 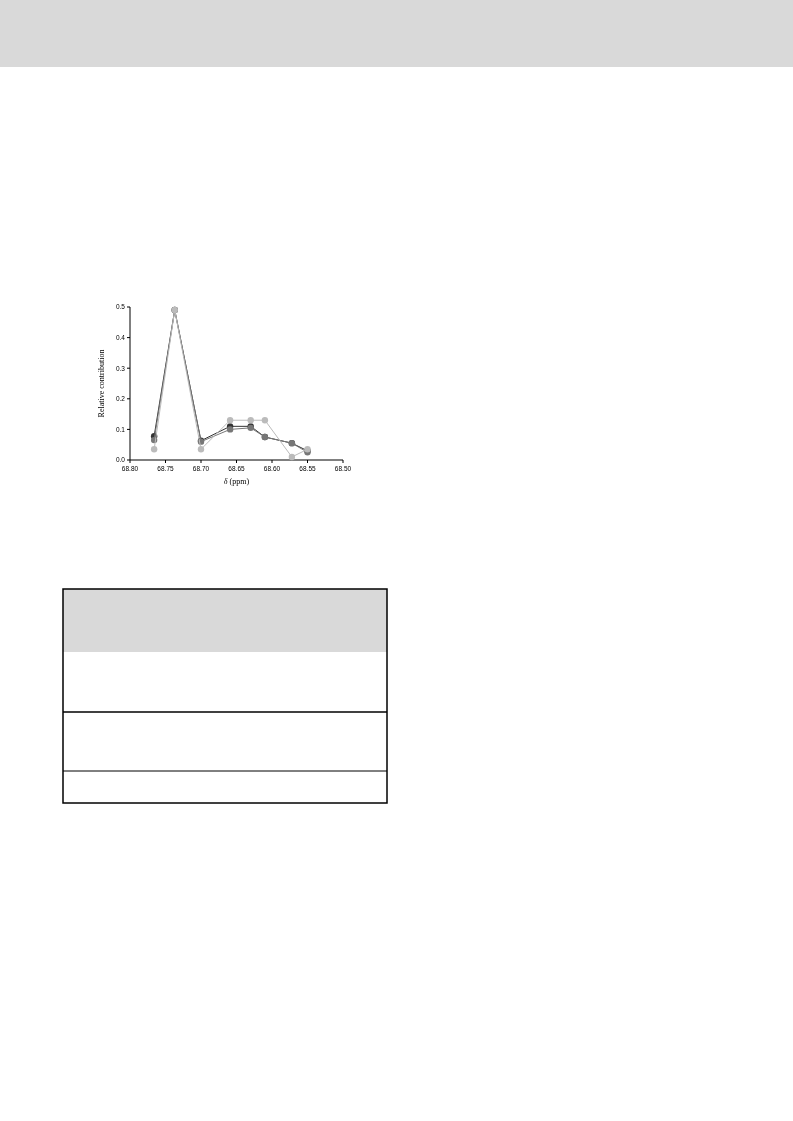 I want to click on x-axis-title: δ (ppm), so click(x=236, y=481).